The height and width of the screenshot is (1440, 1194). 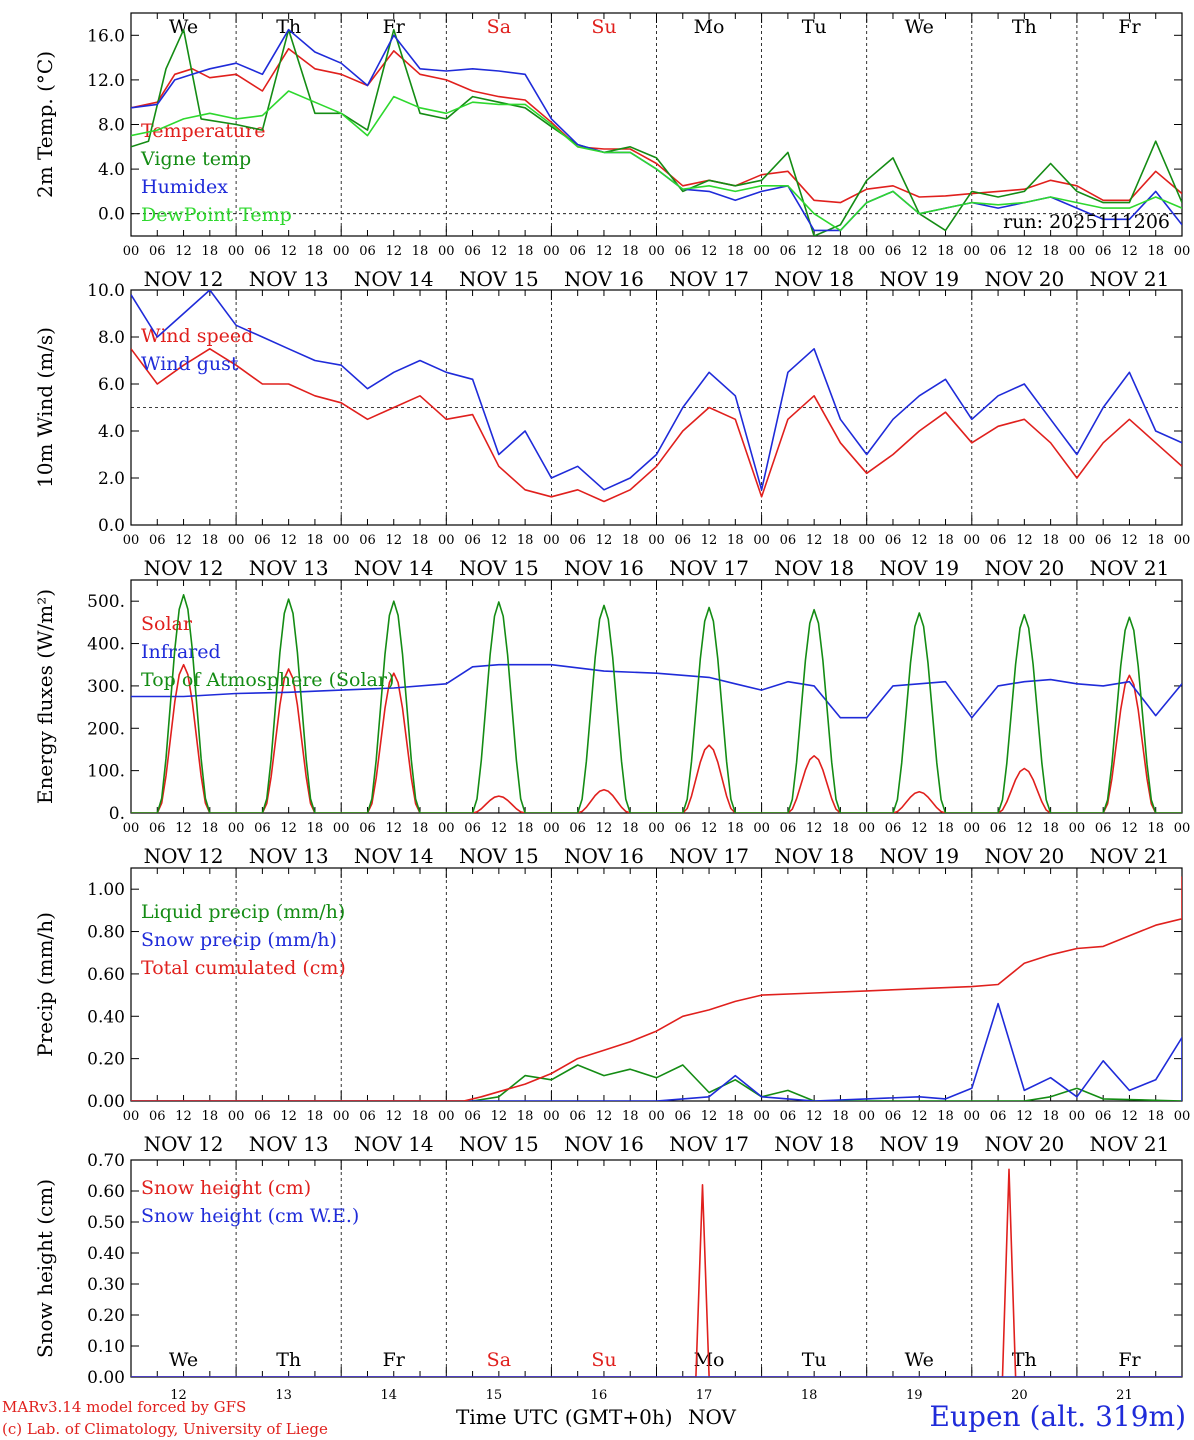 I want to click on legend-item: Humidex, so click(x=184, y=187).